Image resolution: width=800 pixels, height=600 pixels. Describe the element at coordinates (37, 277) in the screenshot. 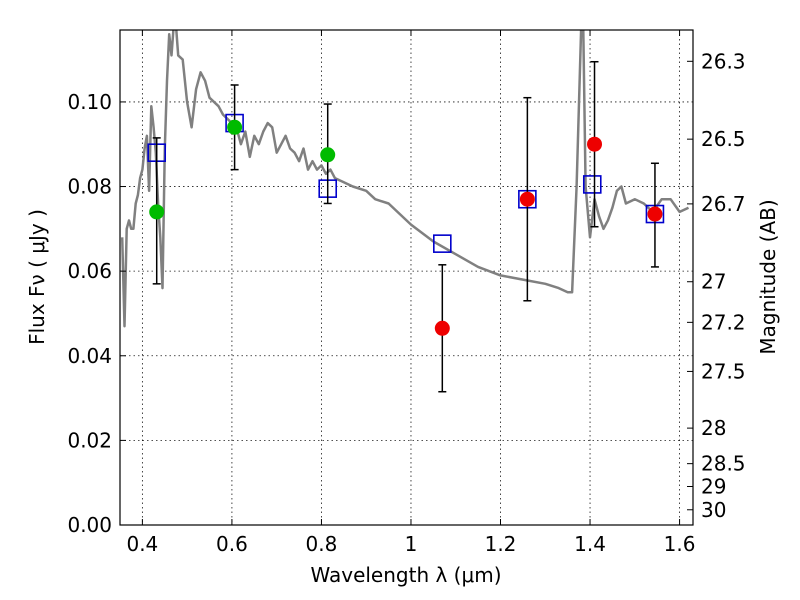

I see `y-axis-label: Flux Fν ( μJy )` at that location.